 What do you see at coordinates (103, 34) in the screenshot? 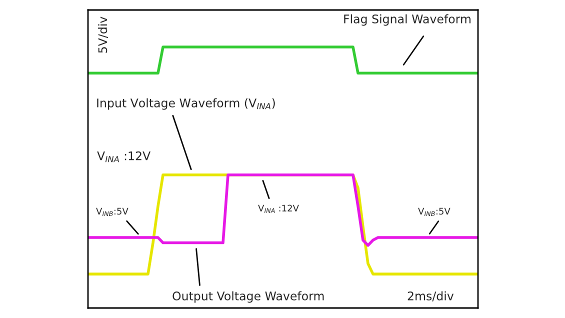
I see `annotation: 5V/div` at bounding box center [103, 34].